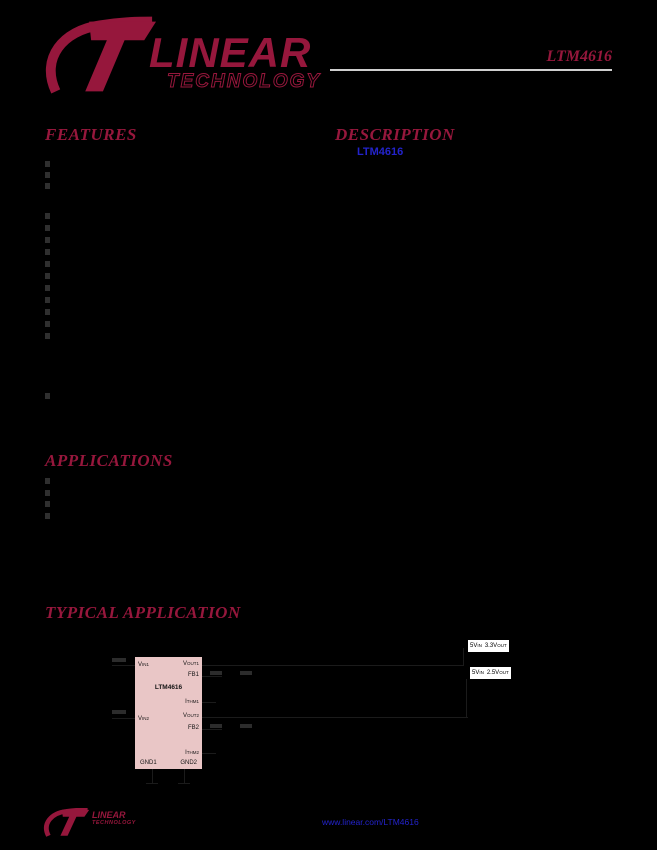  What do you see at coordinates (109, 460) in the screenshot?
I see `applications-heading: APPLICATIONS` at bounding box center [109, 460].